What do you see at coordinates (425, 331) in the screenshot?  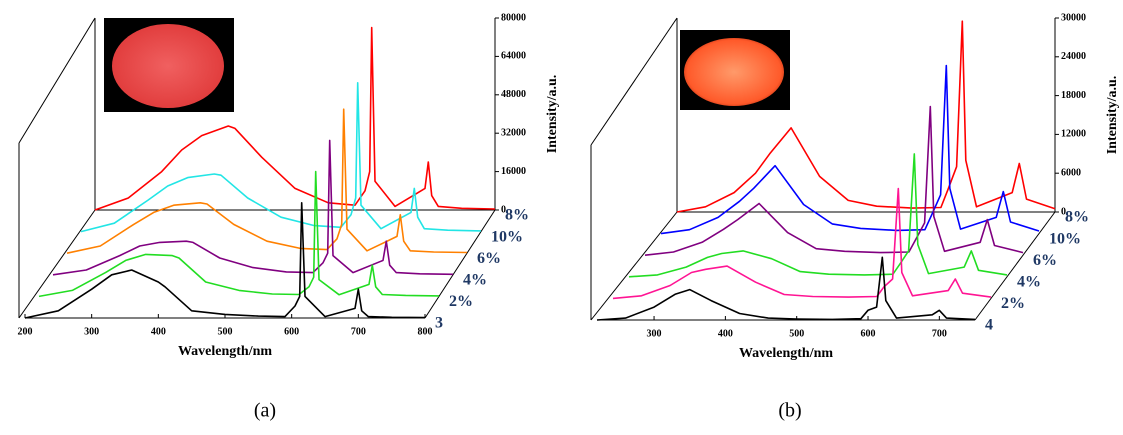 I see `x-tick-label: 800` at bounding box center [425, 331].